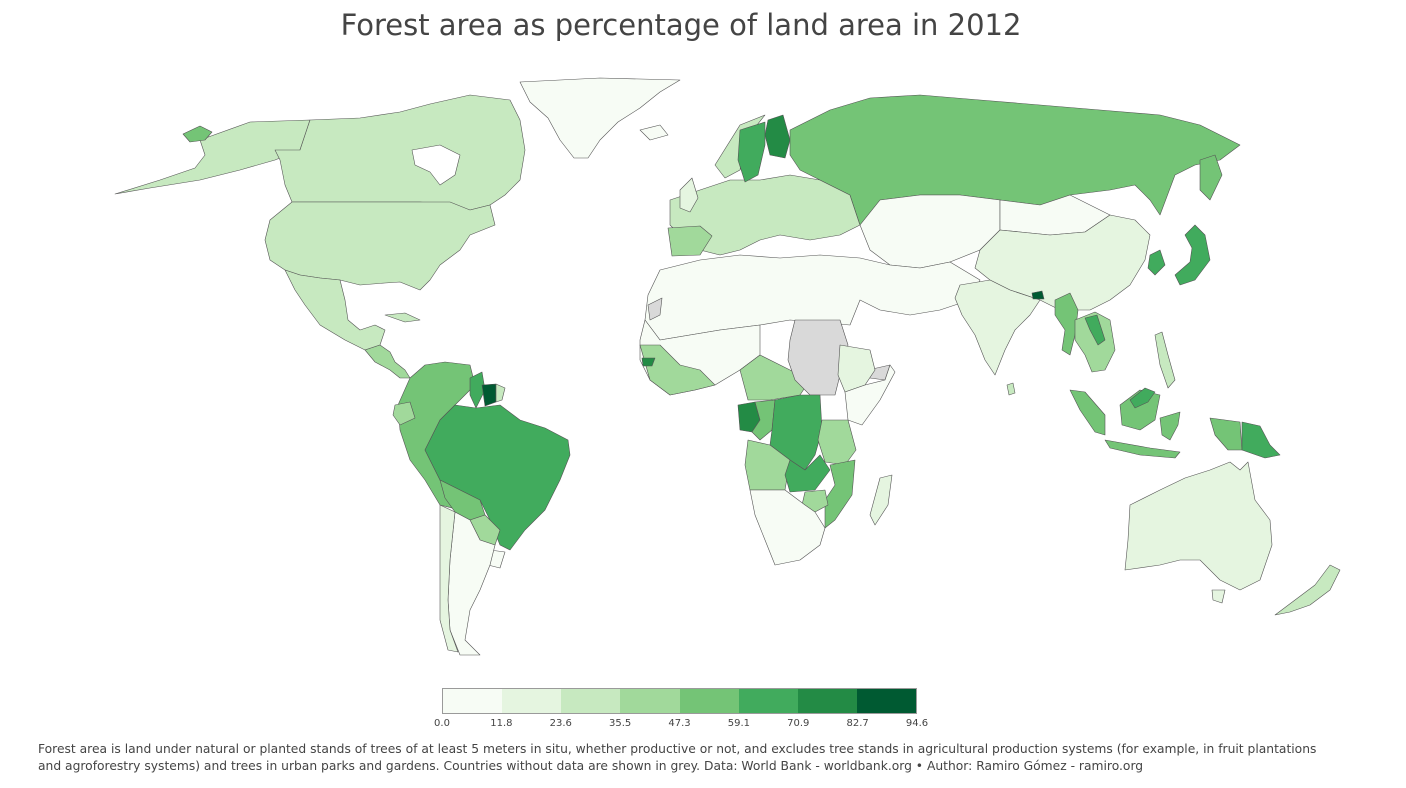 The height and width of the screenshot is (788, 1406). I want to click on region-japan, so click(1192, 255).